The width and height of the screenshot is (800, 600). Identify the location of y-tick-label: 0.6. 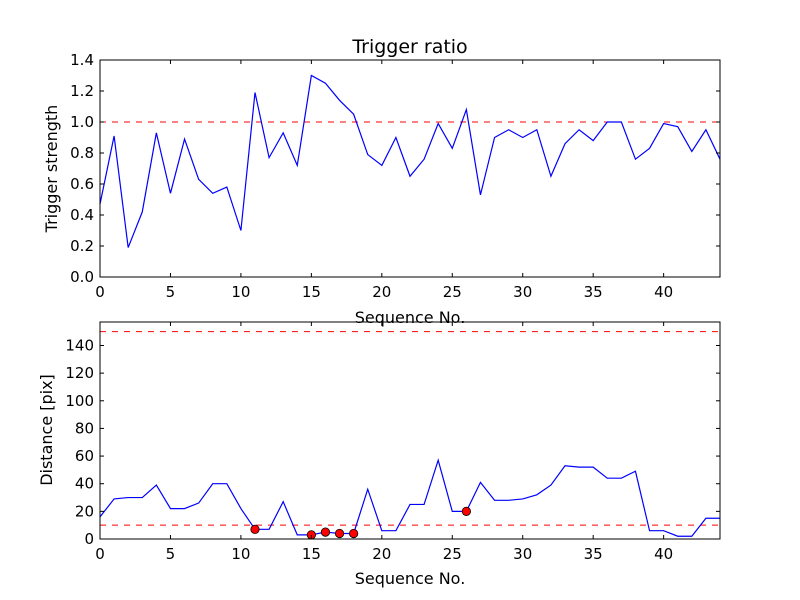
(82, 184).